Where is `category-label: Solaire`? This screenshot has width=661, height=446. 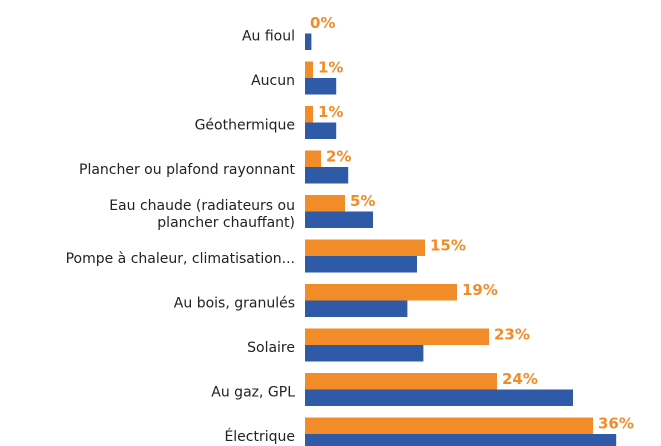 category-label: Solaire is located at coordinates (271, 348).